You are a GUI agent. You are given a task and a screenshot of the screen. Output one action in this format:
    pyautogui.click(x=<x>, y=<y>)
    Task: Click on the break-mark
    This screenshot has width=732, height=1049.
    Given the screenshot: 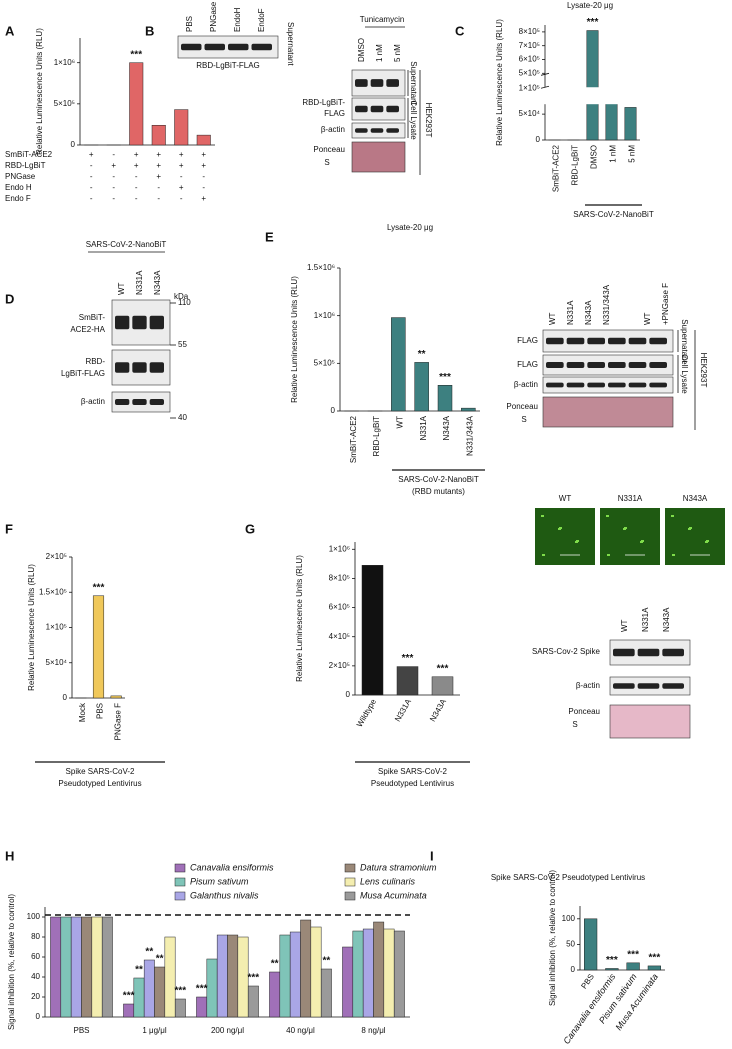 What is the action you would take?
    pyautogui.click(x=545, y=74)
    